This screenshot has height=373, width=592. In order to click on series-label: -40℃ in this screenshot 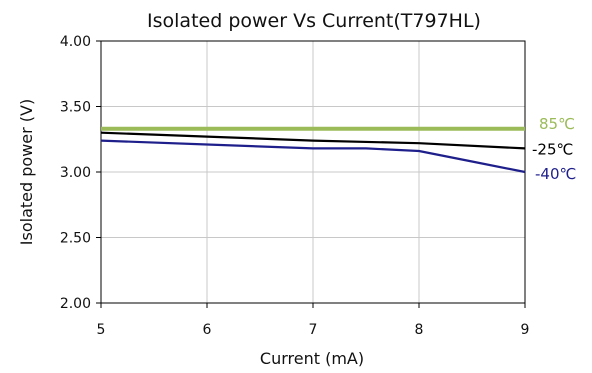, I will do `click(555, 174)`.